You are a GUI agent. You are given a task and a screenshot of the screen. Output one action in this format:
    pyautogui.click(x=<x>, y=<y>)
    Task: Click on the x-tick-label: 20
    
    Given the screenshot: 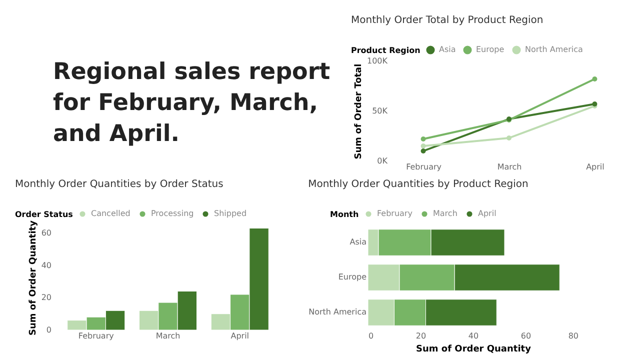 What is the action you would take?
    pyautogui.click(x=421, y=336)
    